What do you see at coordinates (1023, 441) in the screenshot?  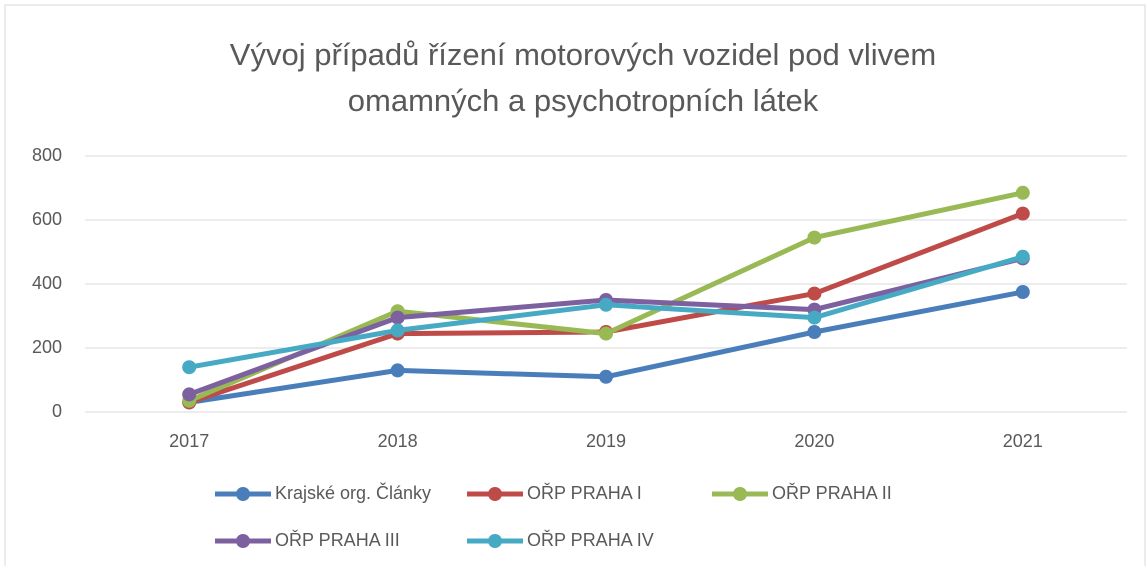 I see `x-tick-label: 2021` at bounding box center [1023, 441].